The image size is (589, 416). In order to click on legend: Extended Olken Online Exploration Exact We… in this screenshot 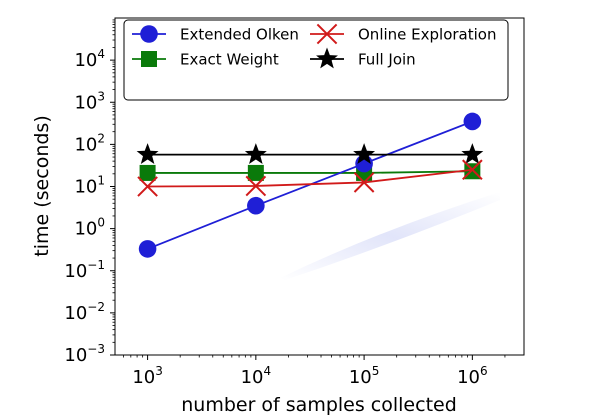, I will do `click(316, 60)`.